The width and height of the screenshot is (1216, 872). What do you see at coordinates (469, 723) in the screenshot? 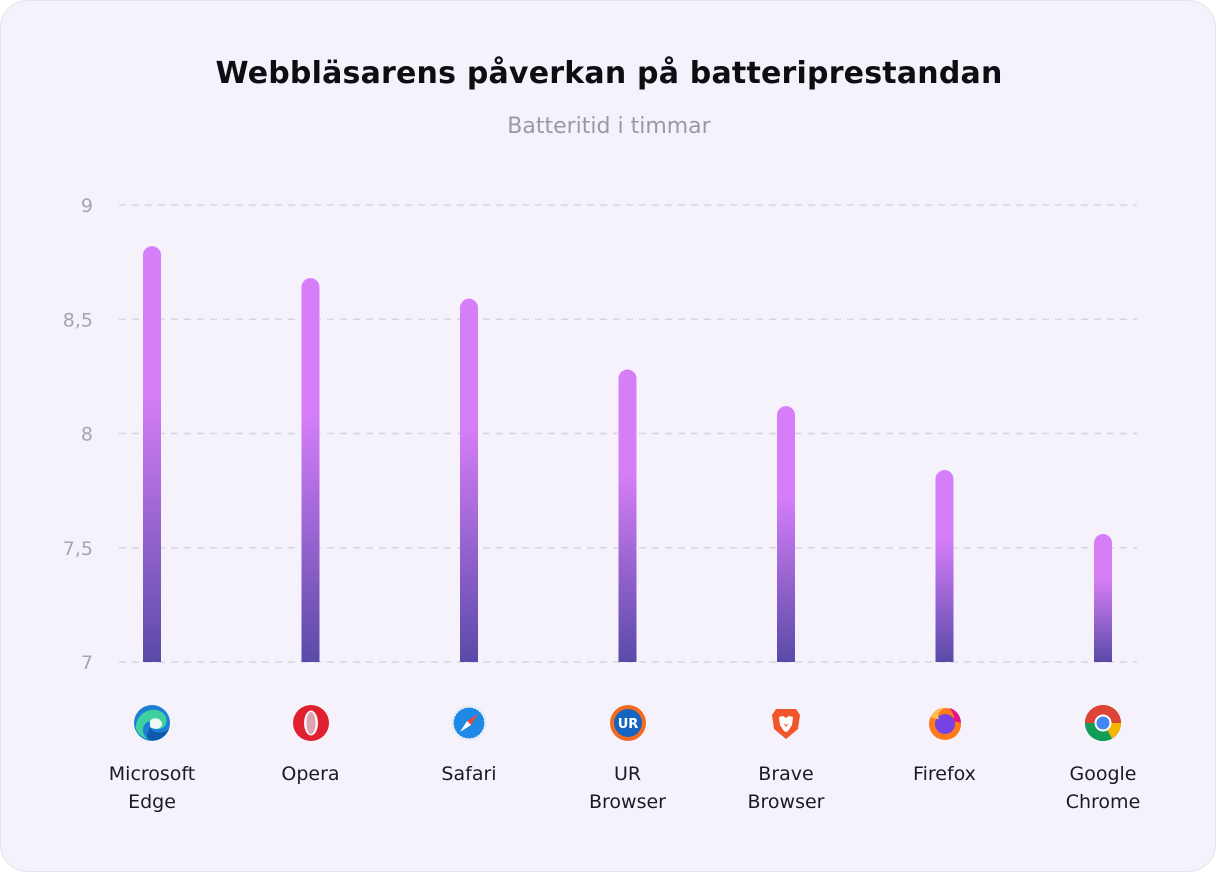
I see `safari-icon` at bounding box center [469, 723].